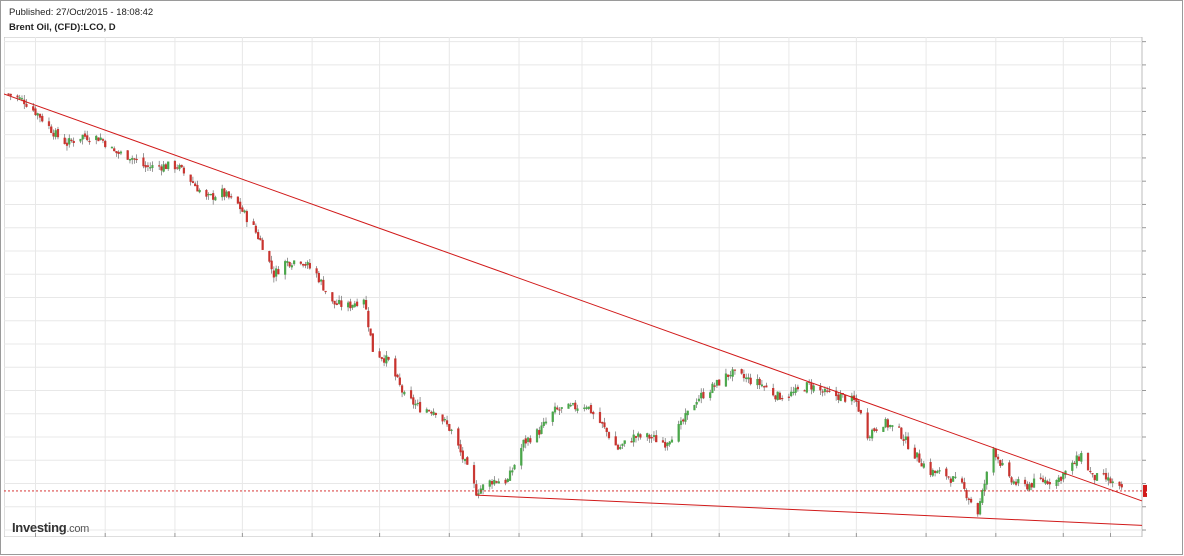 The width and height of the screenshot is (1184, 556). I want to click on current-price-label: 46.72, so click(1146, 491).